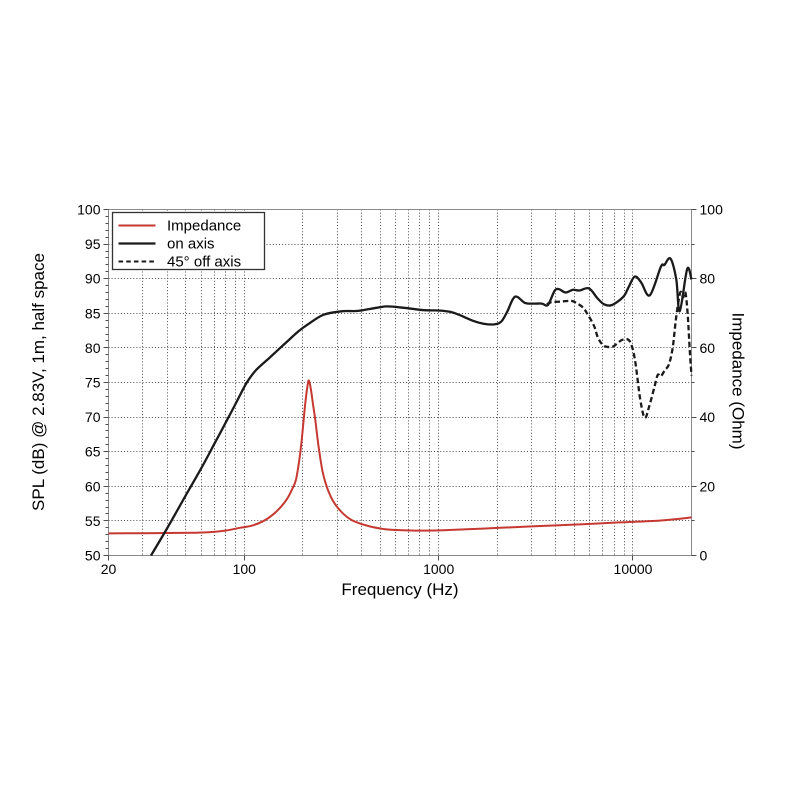  I want to click on svg-text: 70, so click(93, 417).